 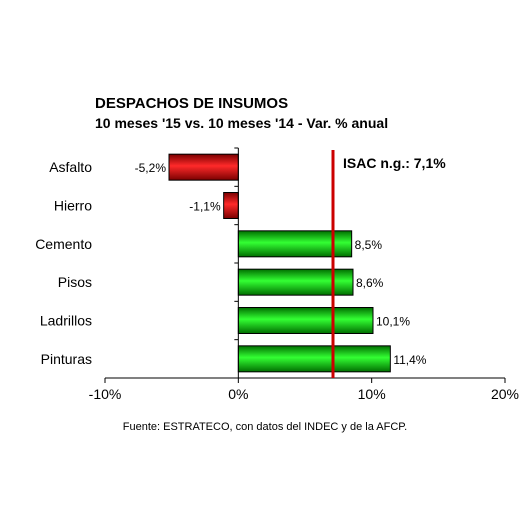 I want to click on value-label-hierro: -1,1%, so click(x=205, y=207).